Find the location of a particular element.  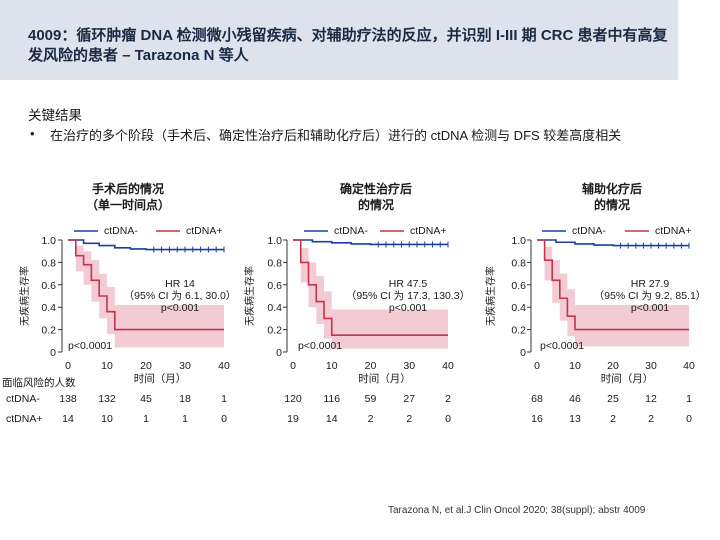

risk-count: 13 is located at coordinates (575, 419).